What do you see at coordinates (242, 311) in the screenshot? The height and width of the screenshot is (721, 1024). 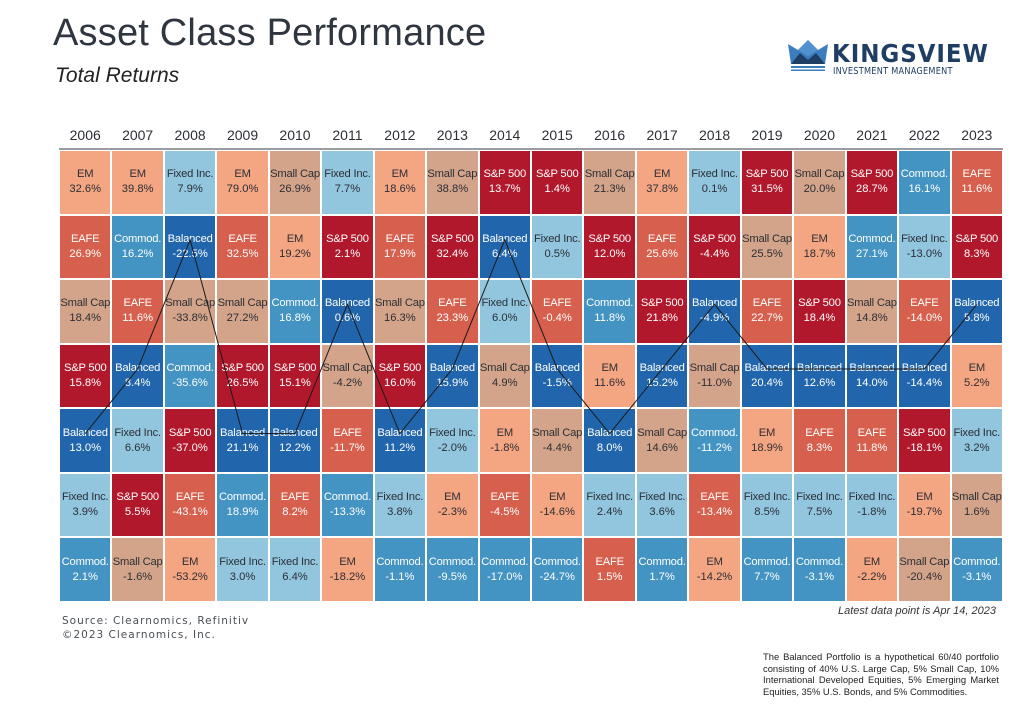 I see `cell-2009-small-cap: Small Cap 27.2%` at bounding box center [242, 311].